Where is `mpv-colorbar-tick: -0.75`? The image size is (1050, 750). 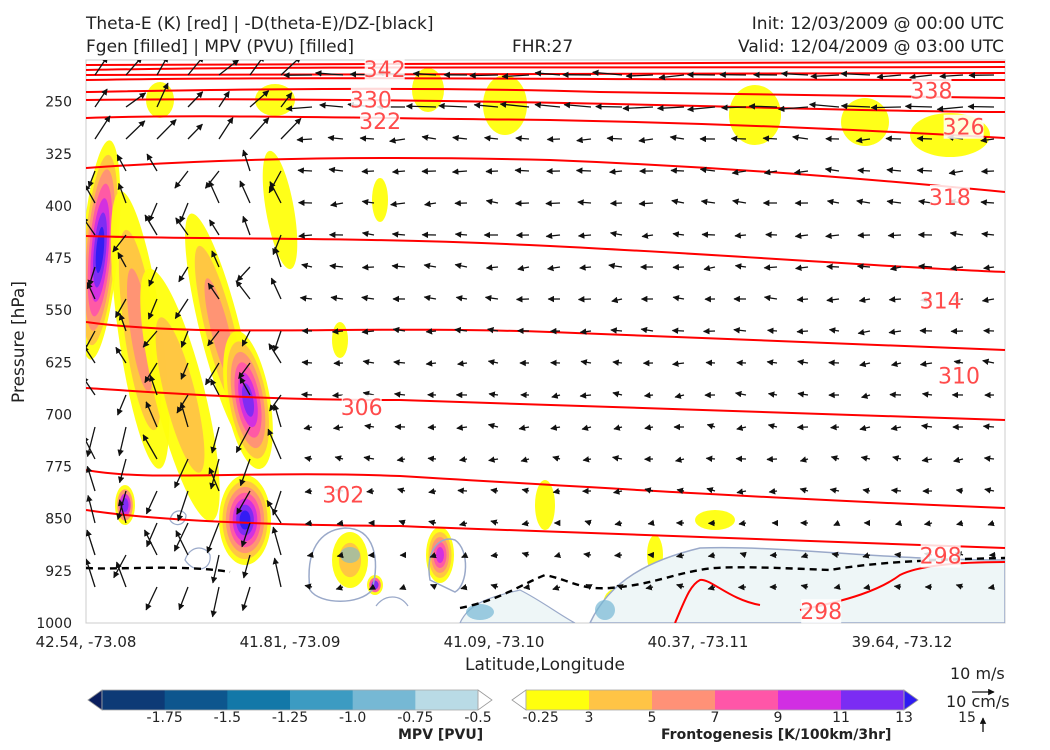 mpv-colorbar-tick: -0.75 is located at coordinates (415, 718).